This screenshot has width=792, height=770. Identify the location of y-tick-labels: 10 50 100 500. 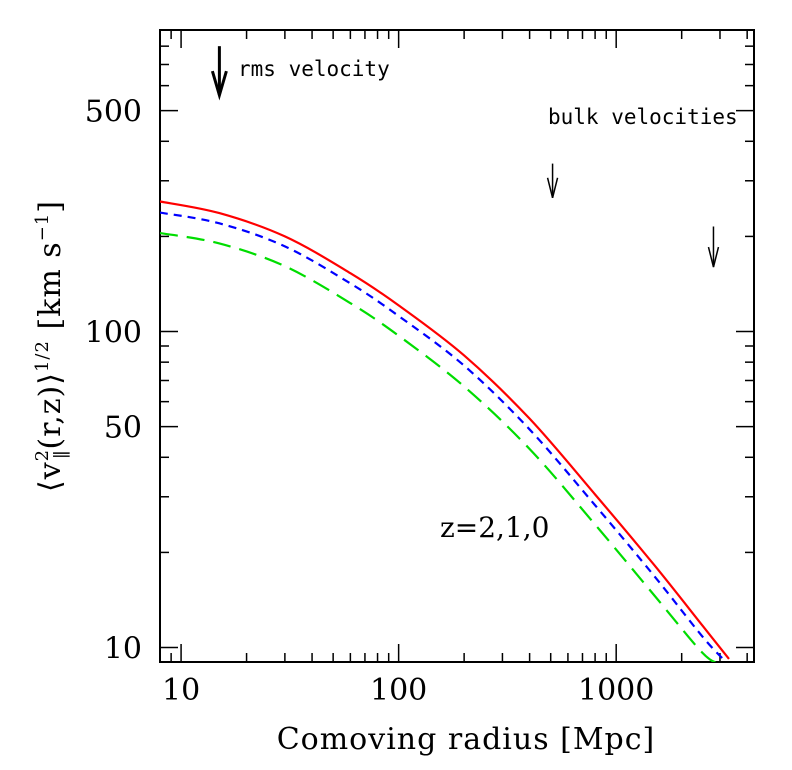
(113, 381).